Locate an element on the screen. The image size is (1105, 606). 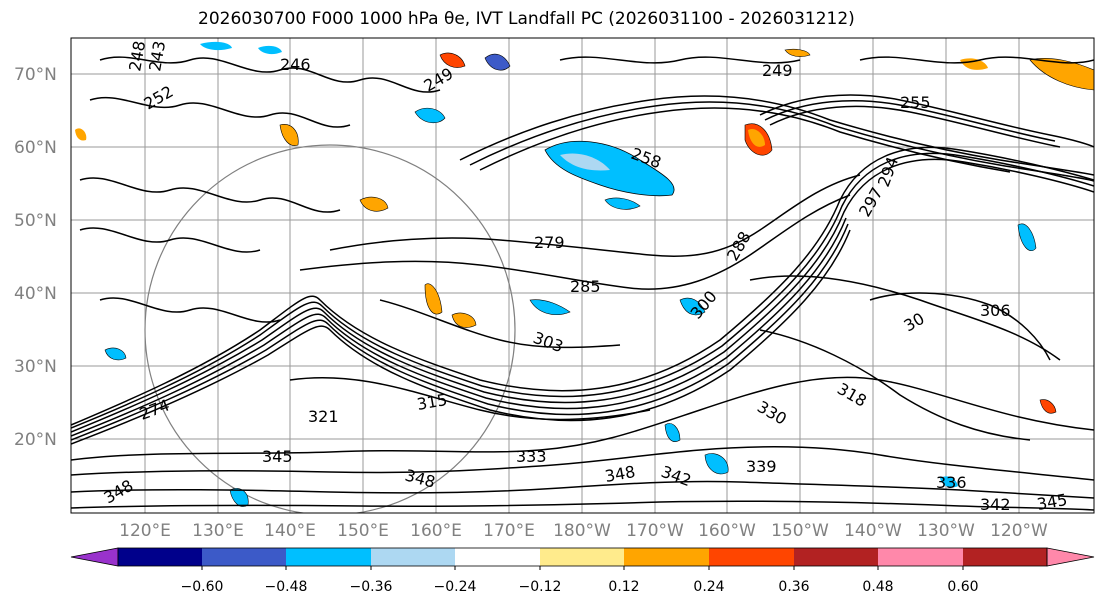
lon-label: 170°E is located at coordinates (509, 531).